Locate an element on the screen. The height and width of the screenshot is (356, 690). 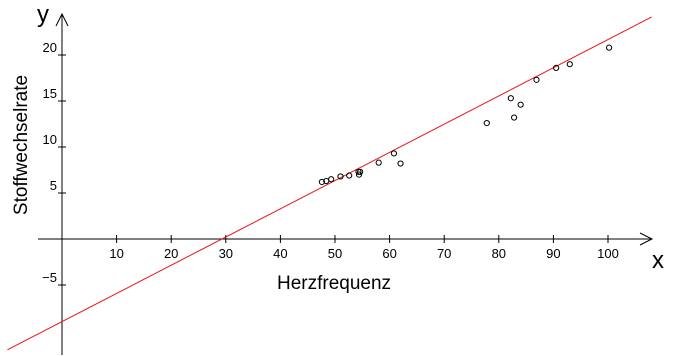
x-tick-label: 40 is located at coordinates (280, 253).